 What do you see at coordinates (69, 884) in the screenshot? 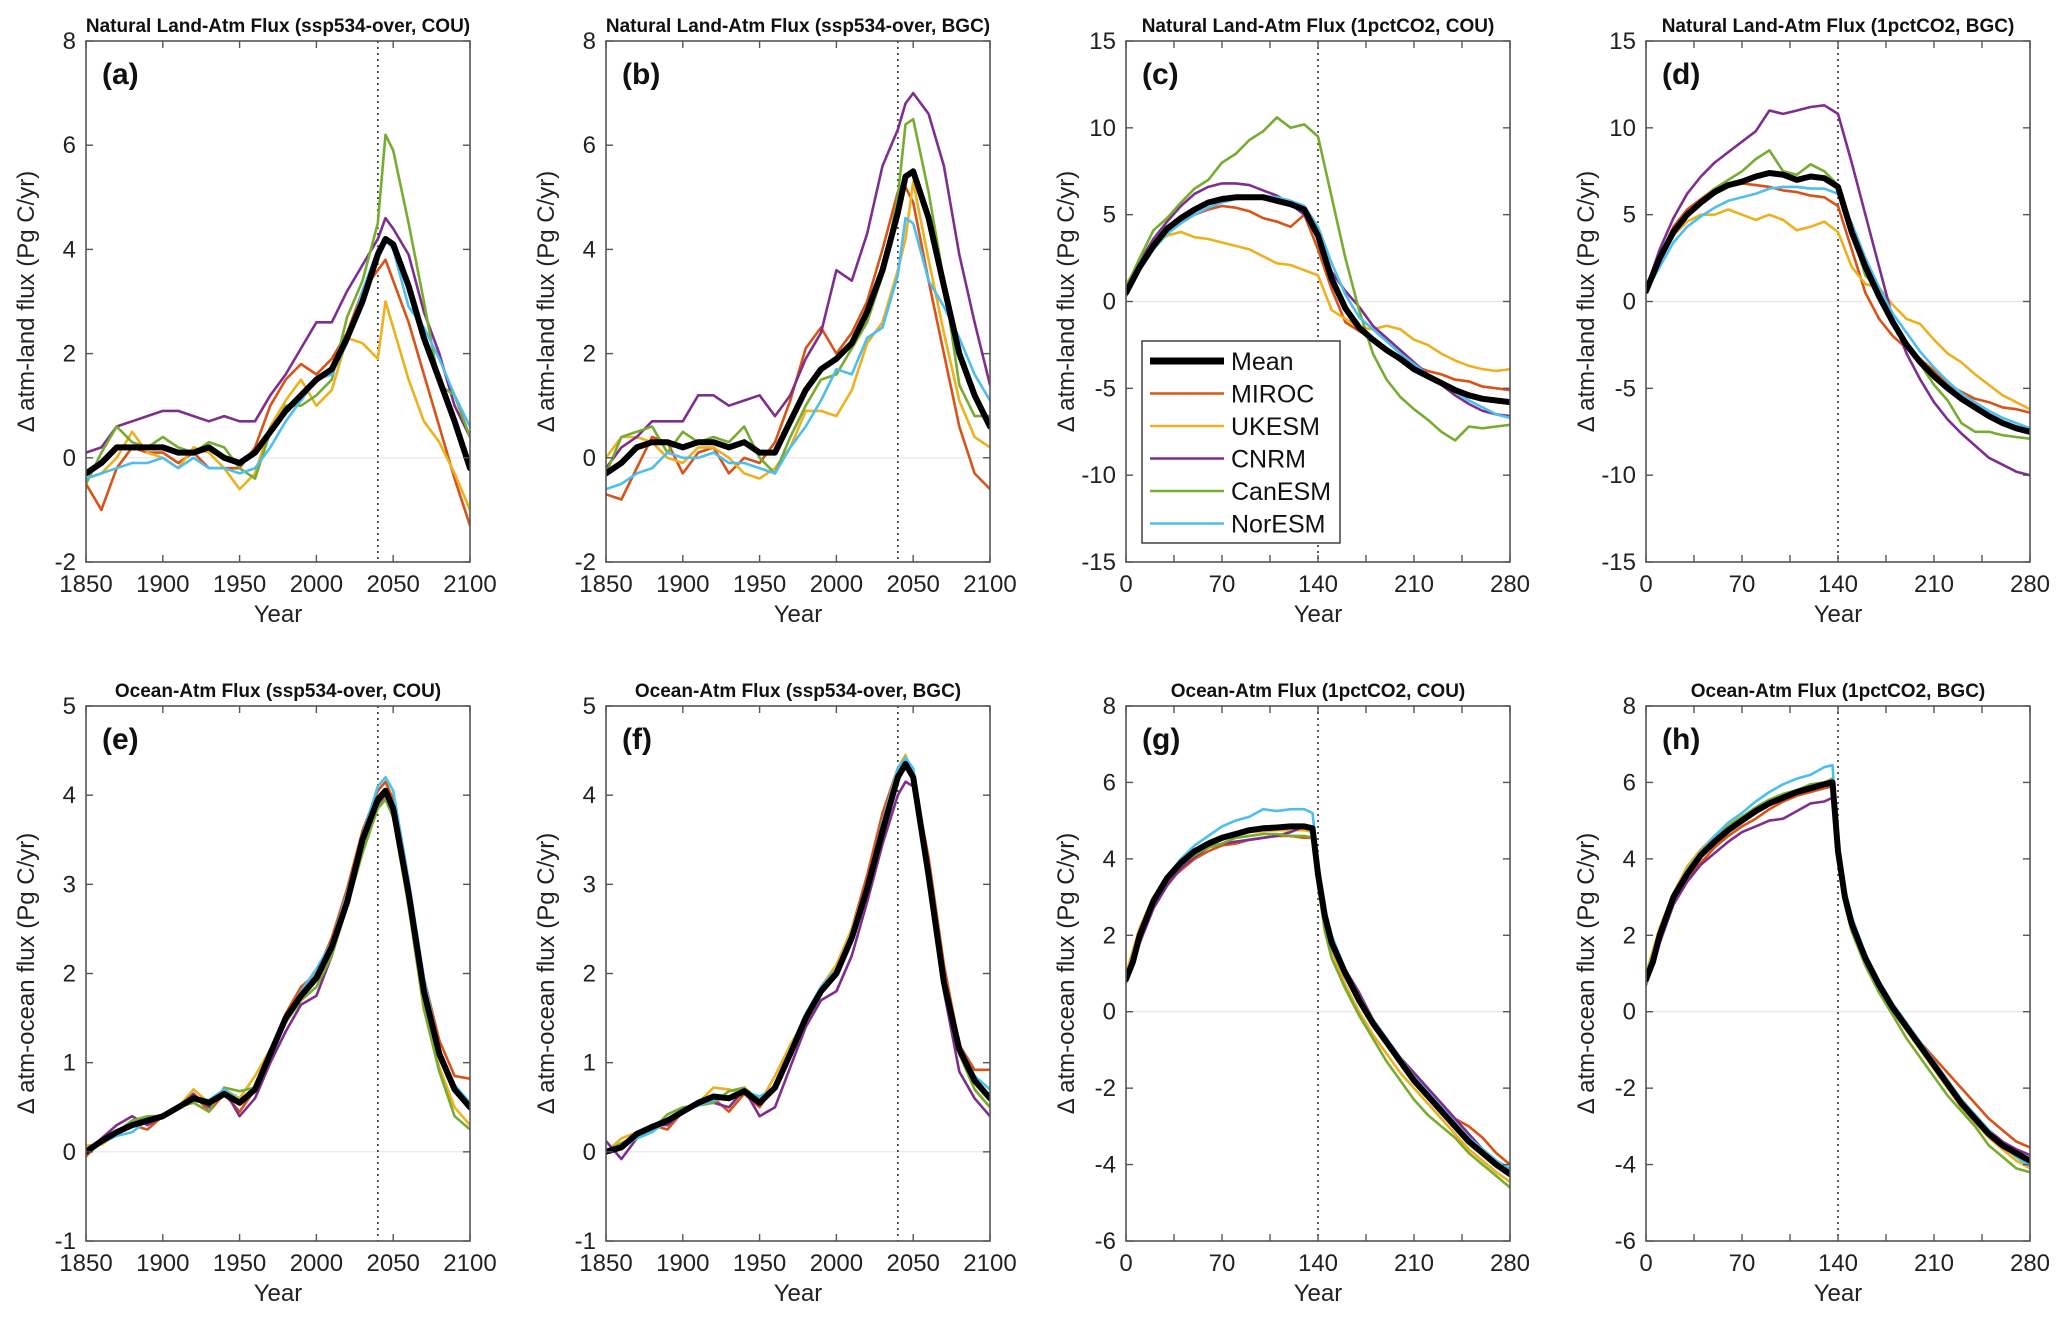
I see `y-tick-label: 3` at bounding box center [69, 884].